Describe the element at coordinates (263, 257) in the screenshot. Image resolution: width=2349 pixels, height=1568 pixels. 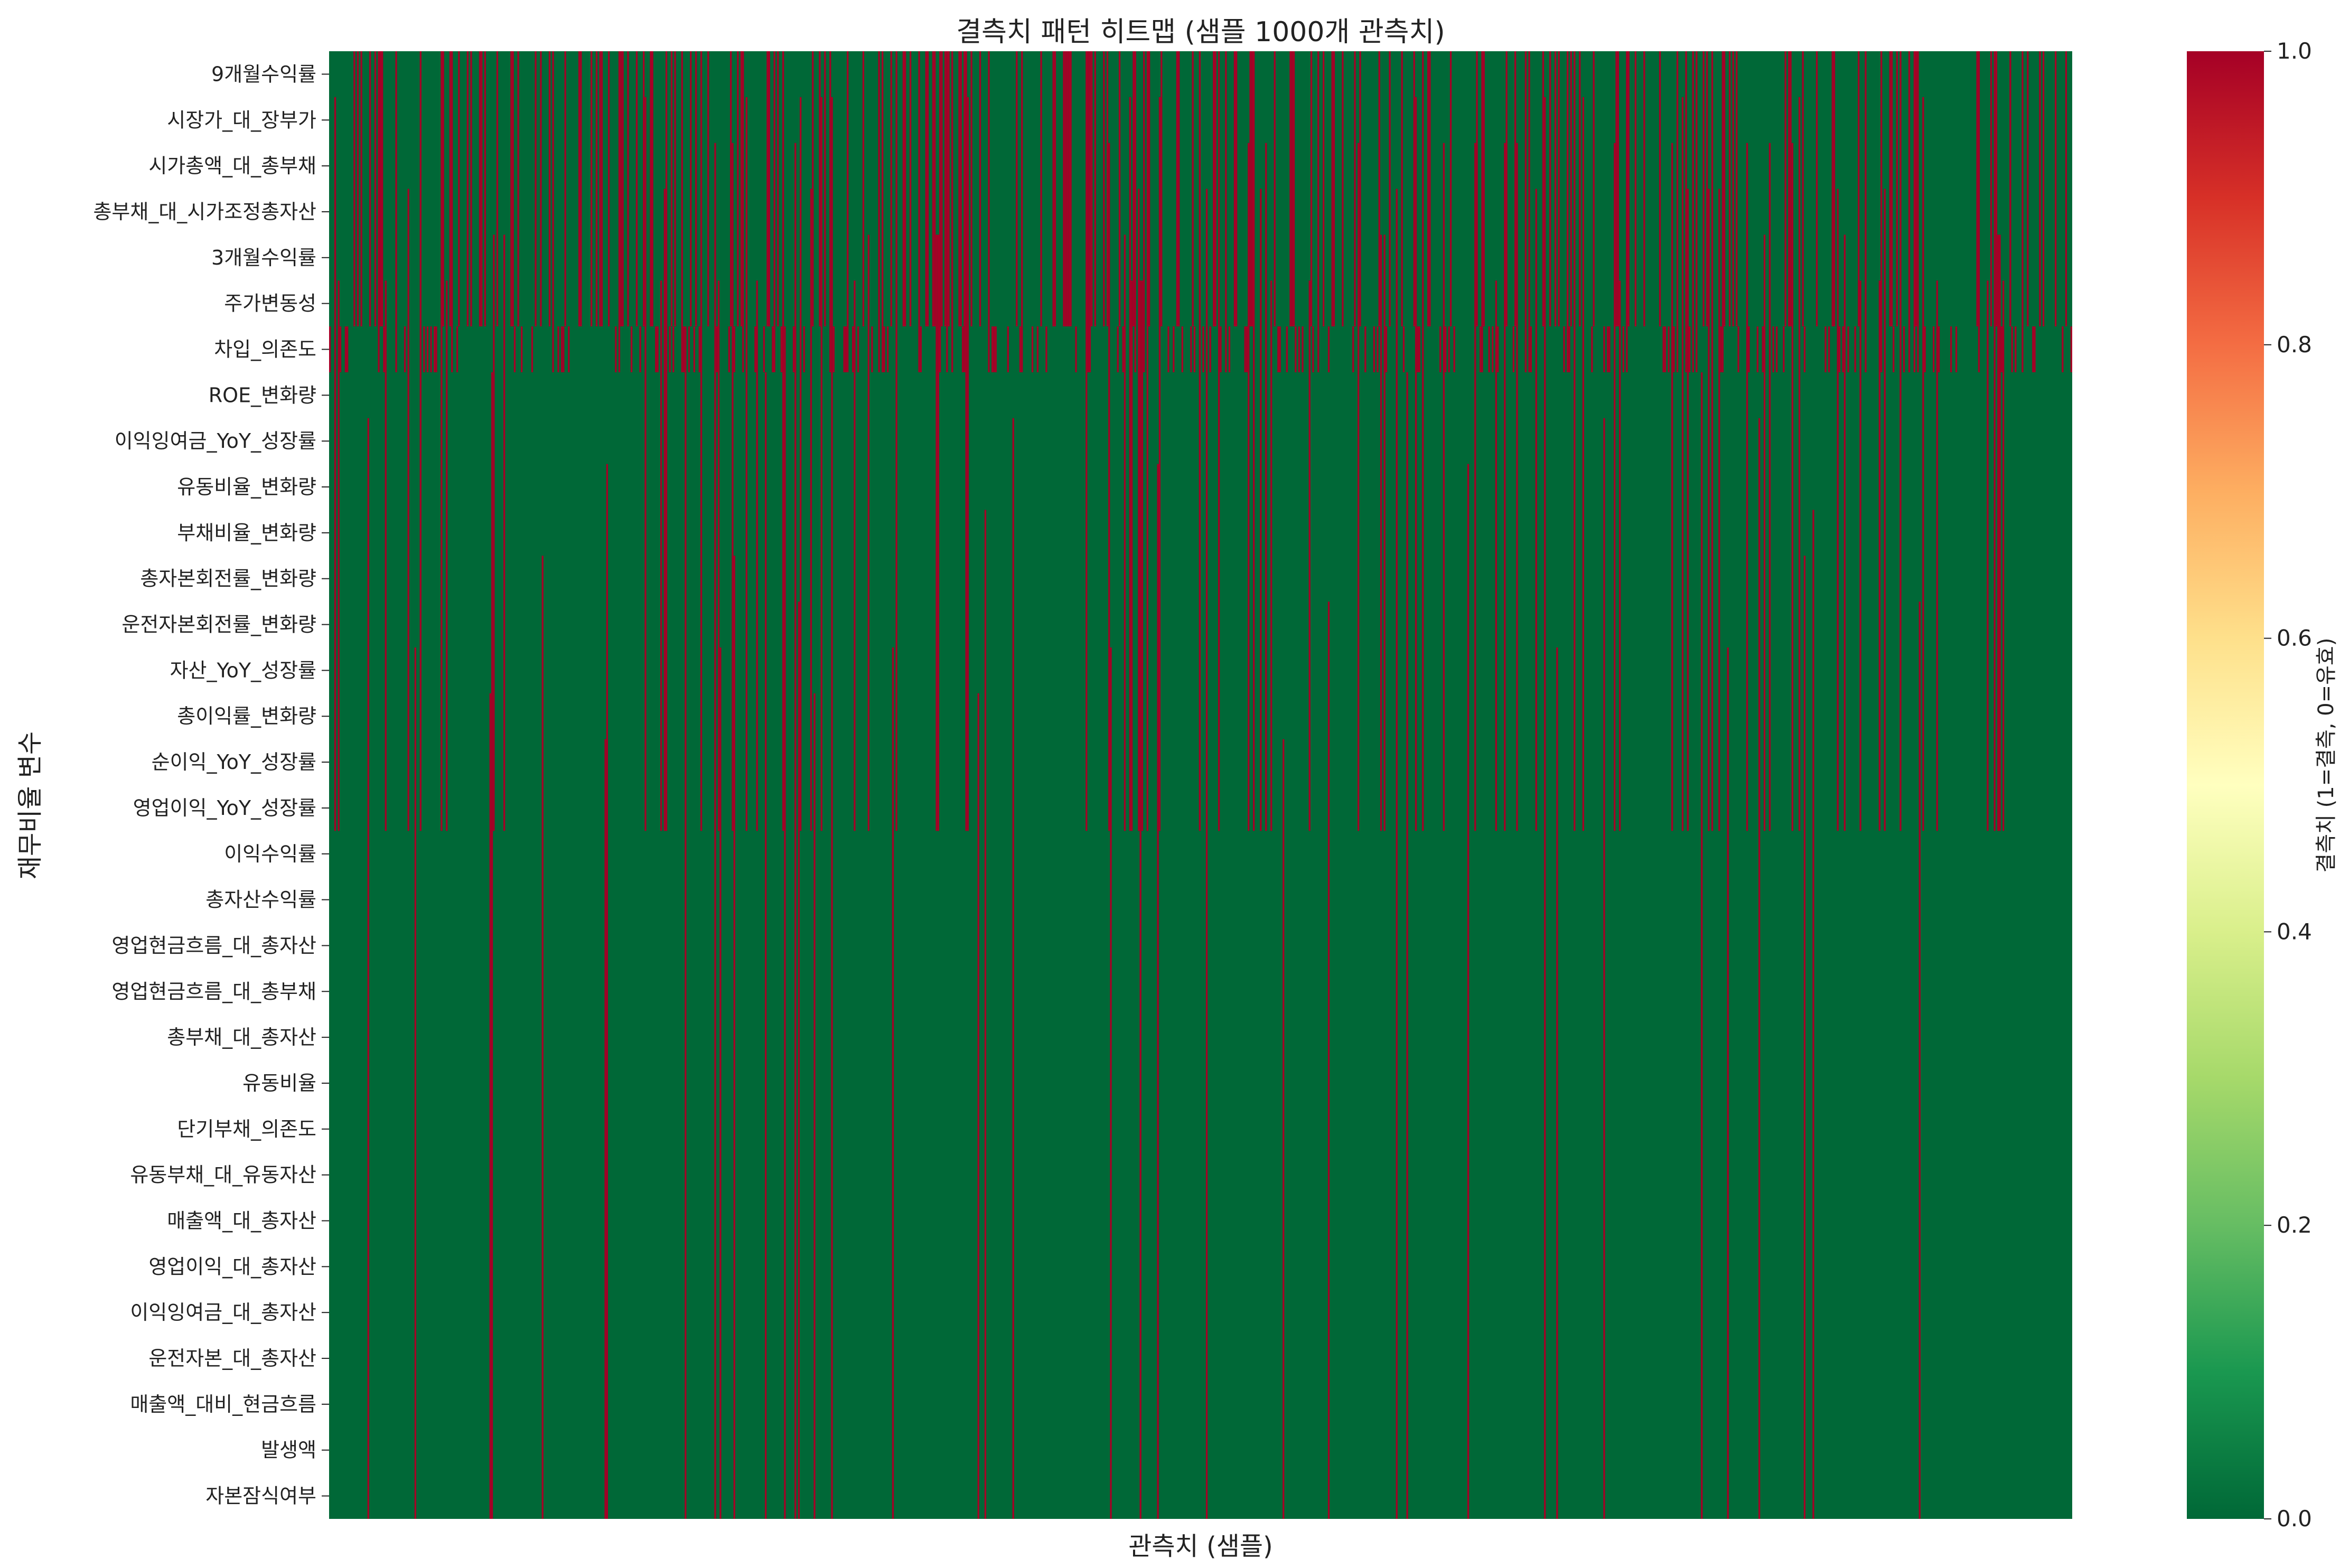
I see `y-tick-label: 3개월수익률` at that location.